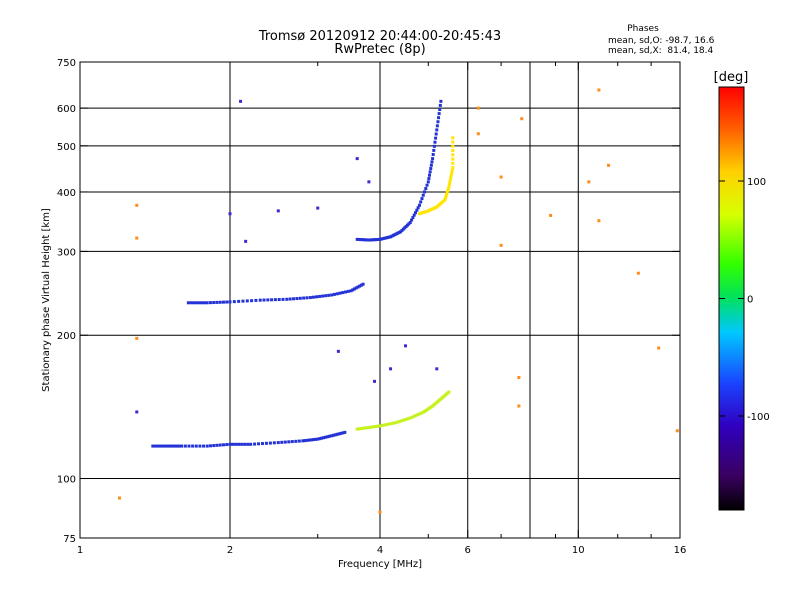  I want to click on colorbar-ticks: 100 0 -100, so click(744, 300).